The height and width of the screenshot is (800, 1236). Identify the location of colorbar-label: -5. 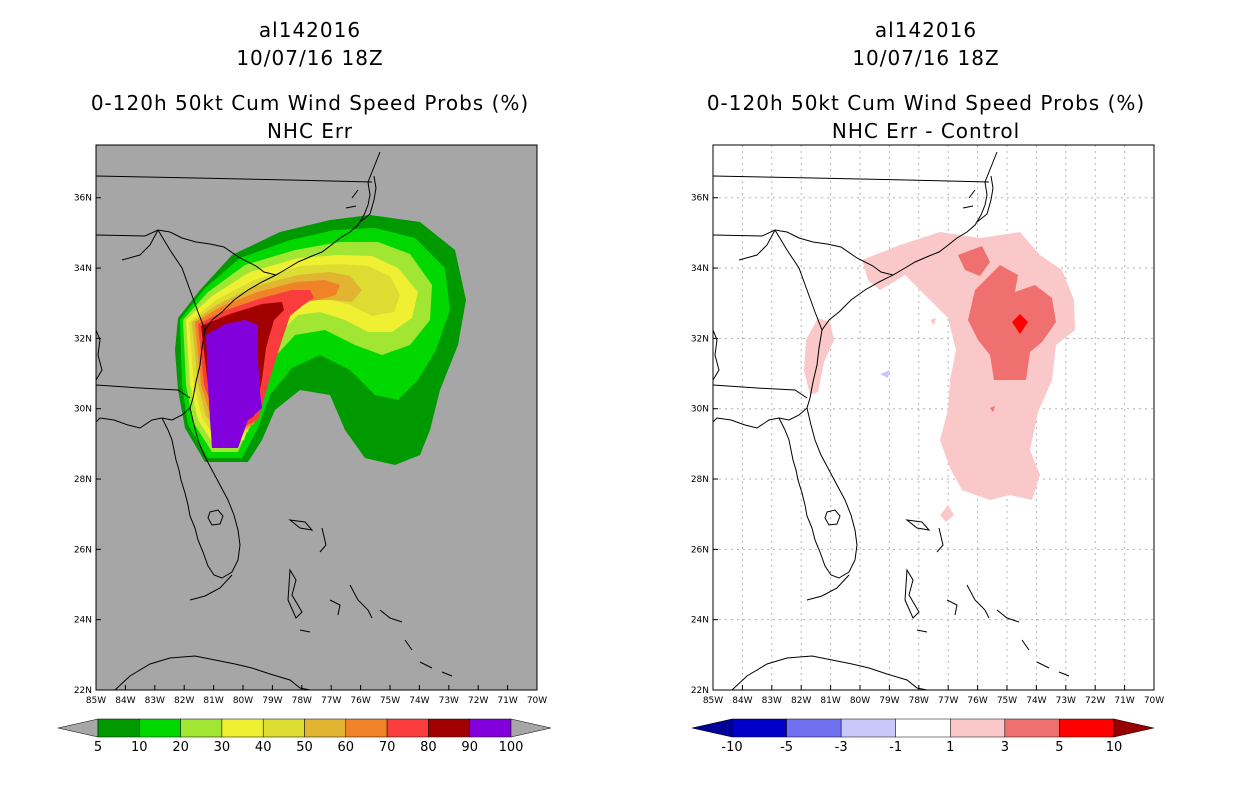
(786, 747).